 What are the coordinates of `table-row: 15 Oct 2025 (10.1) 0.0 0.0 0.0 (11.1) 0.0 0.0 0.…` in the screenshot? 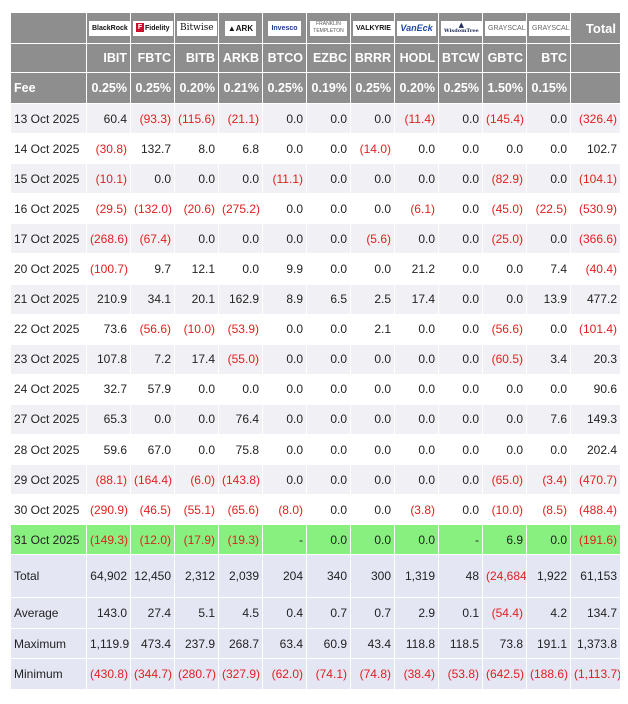 It's located at (315, 179).